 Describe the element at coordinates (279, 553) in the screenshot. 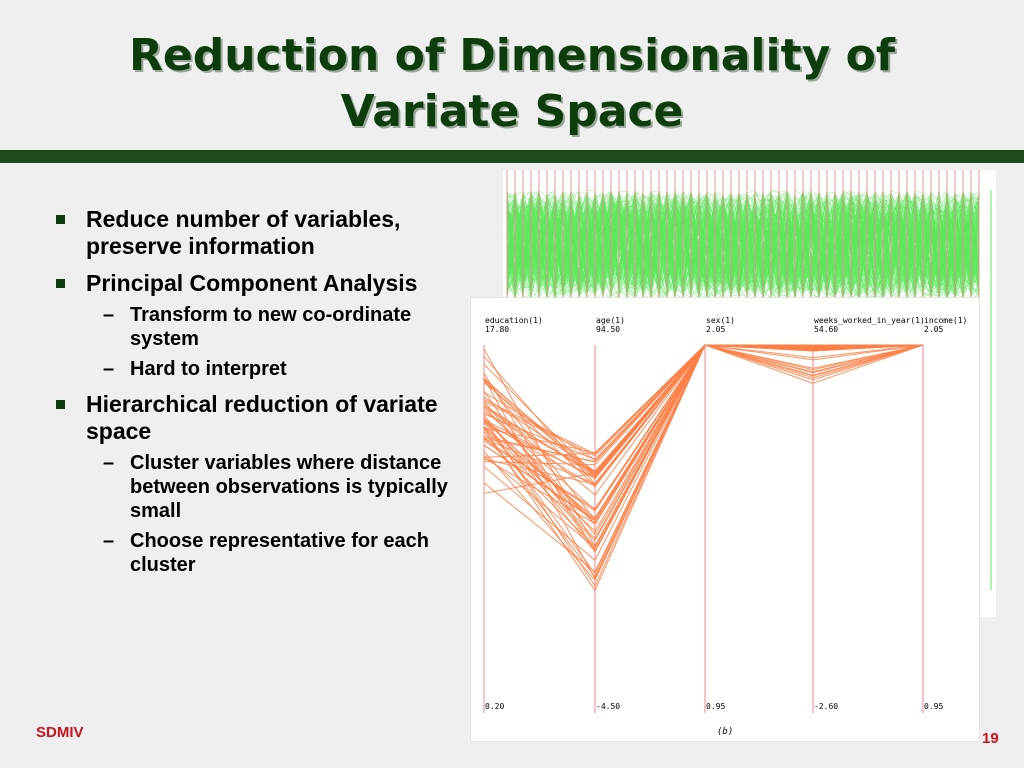

I see `sub-bullet-text: Choose representative for each cluster` at that location.